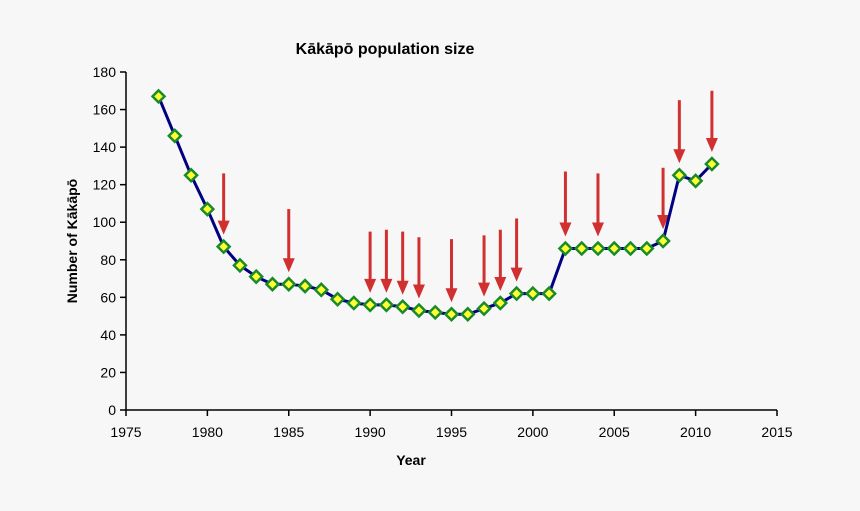 Image resolution: width=860 pixels, height=511 pixels. What do you see at coordinates (581, 248) in the screenshot?
I see `data-point-2003` at bounding box center [581, 248].